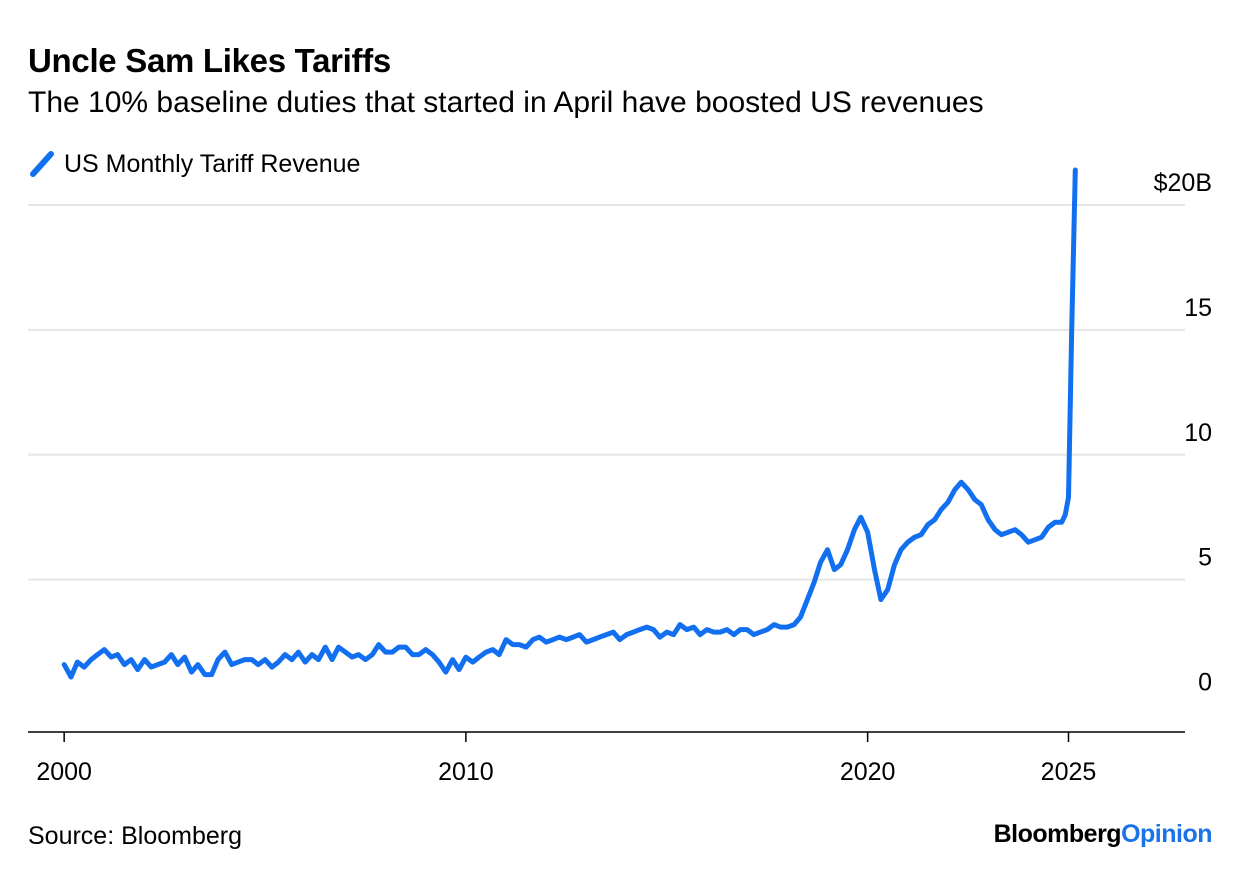 The height and width of the screenshot is (880, 1240). I want to click on x-tick-label: 2000, so click(64, 772).